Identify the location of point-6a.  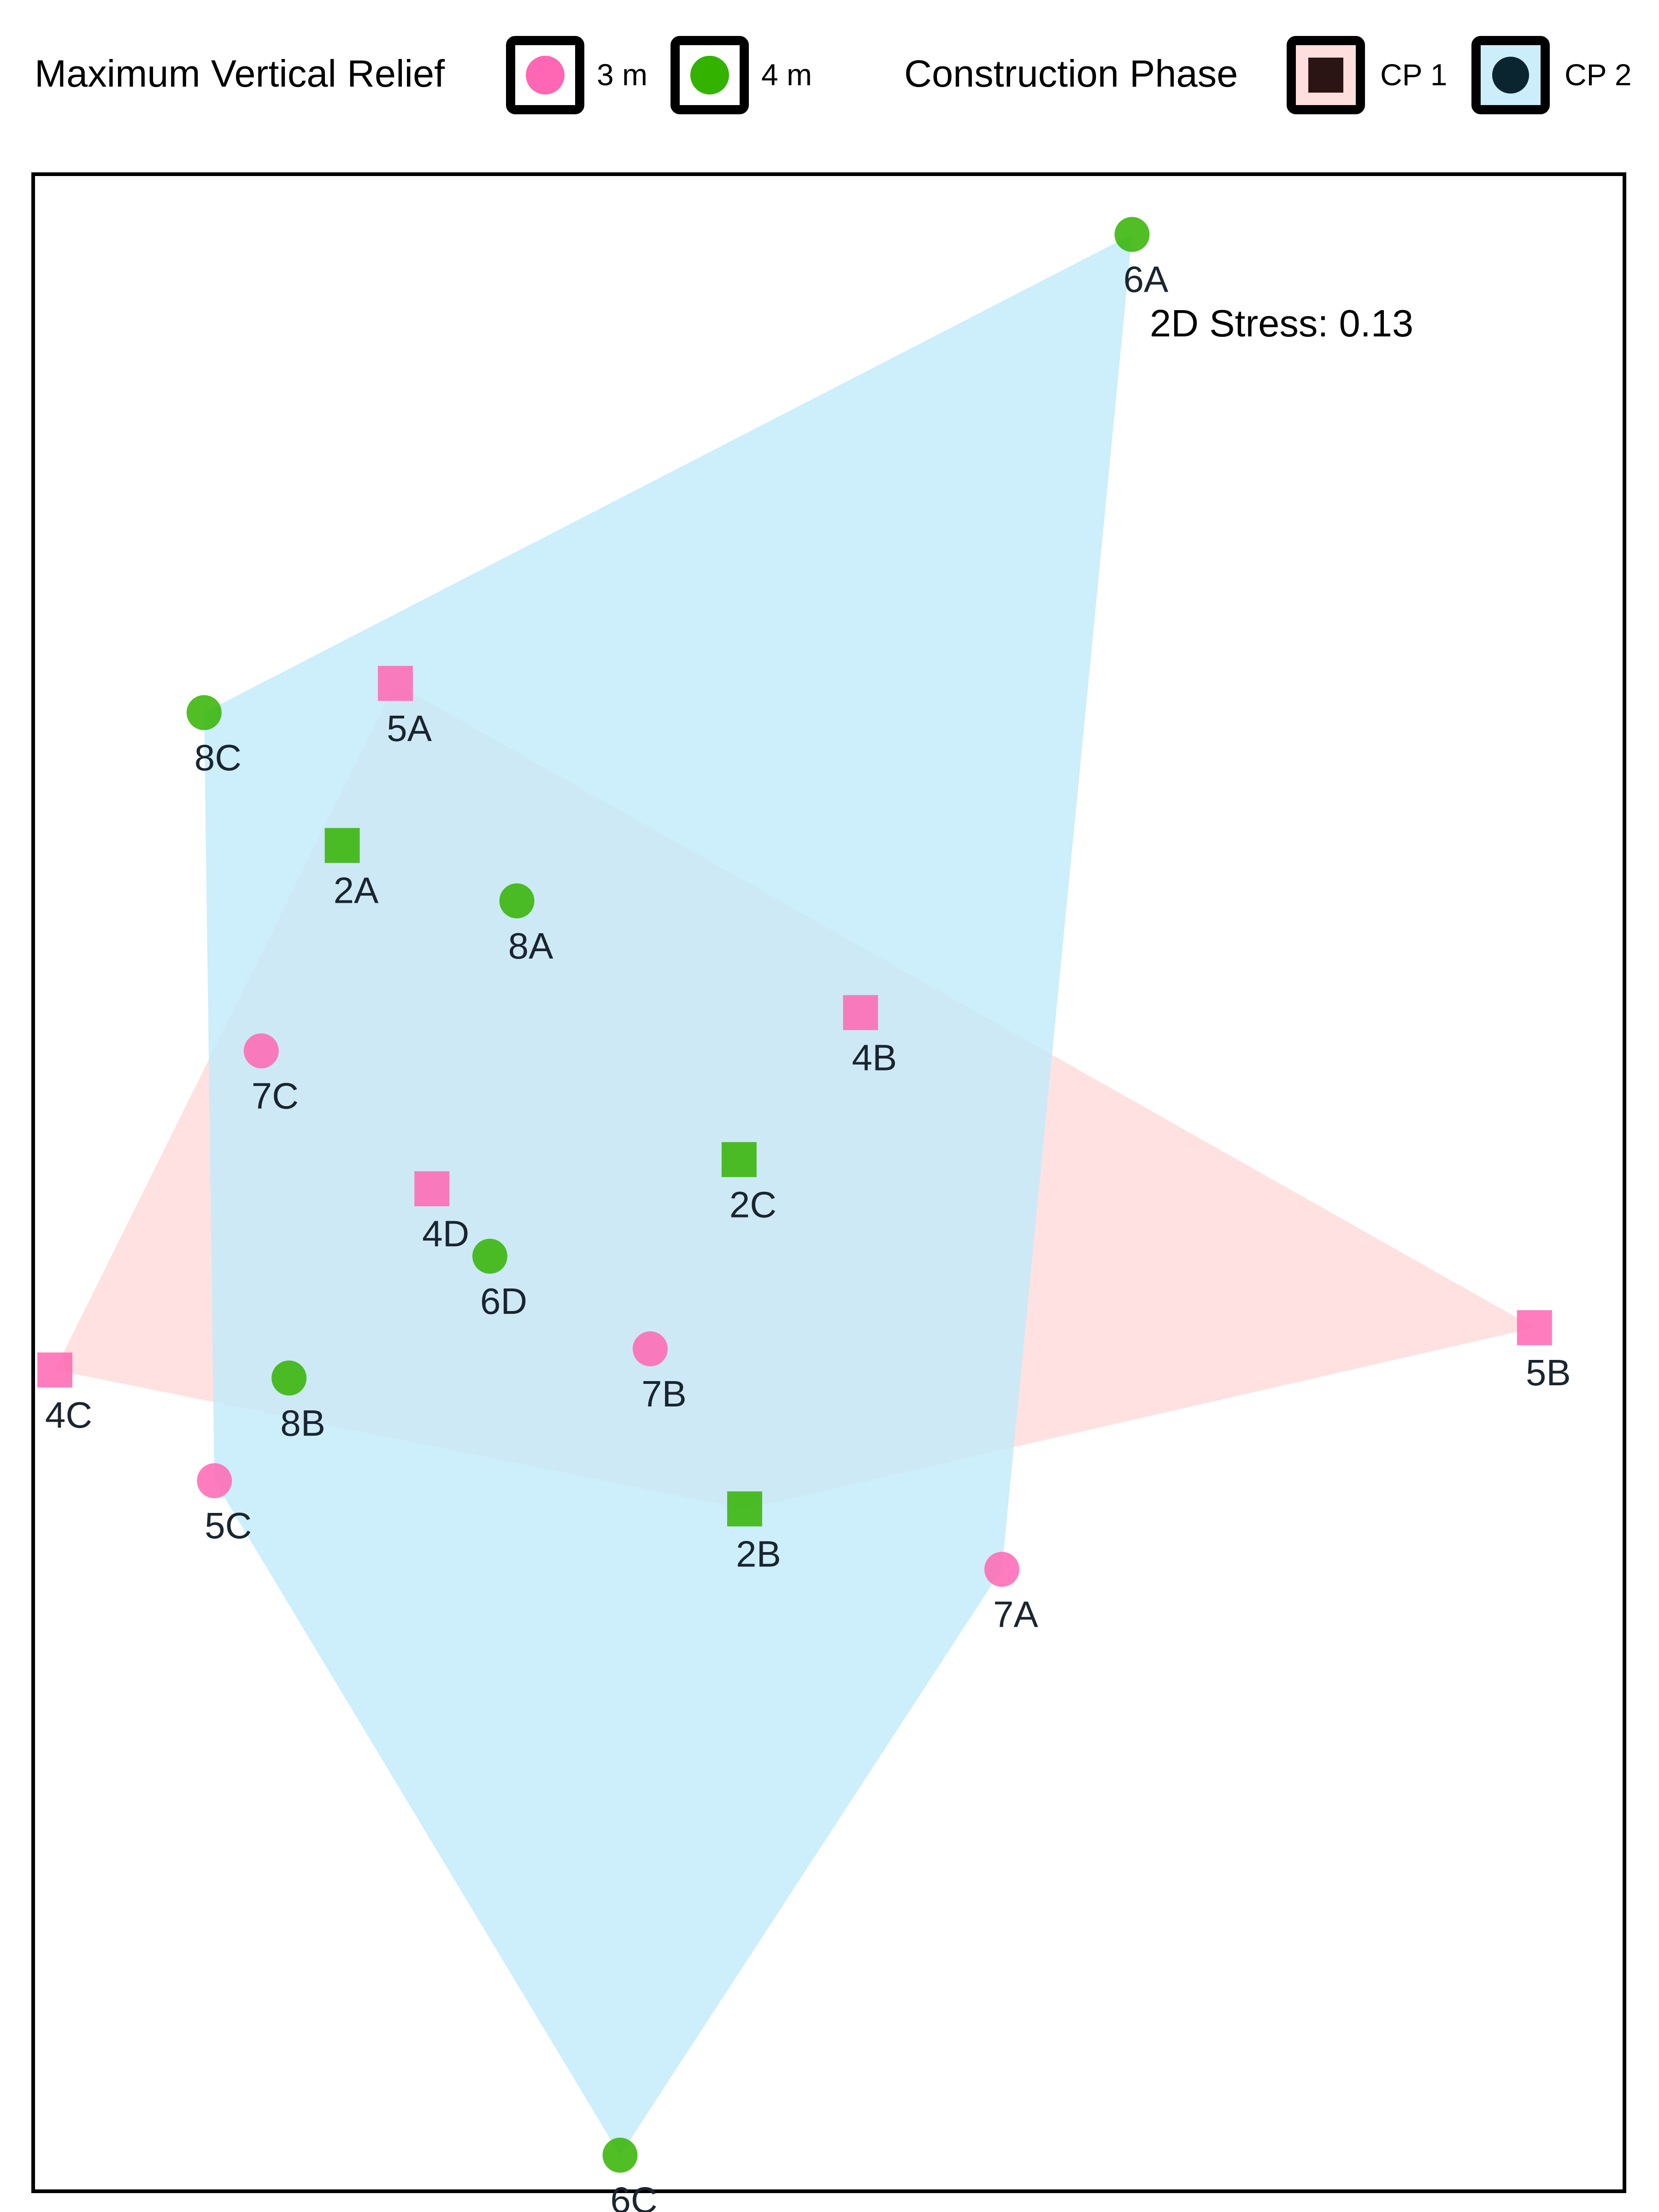
(1132, 234).